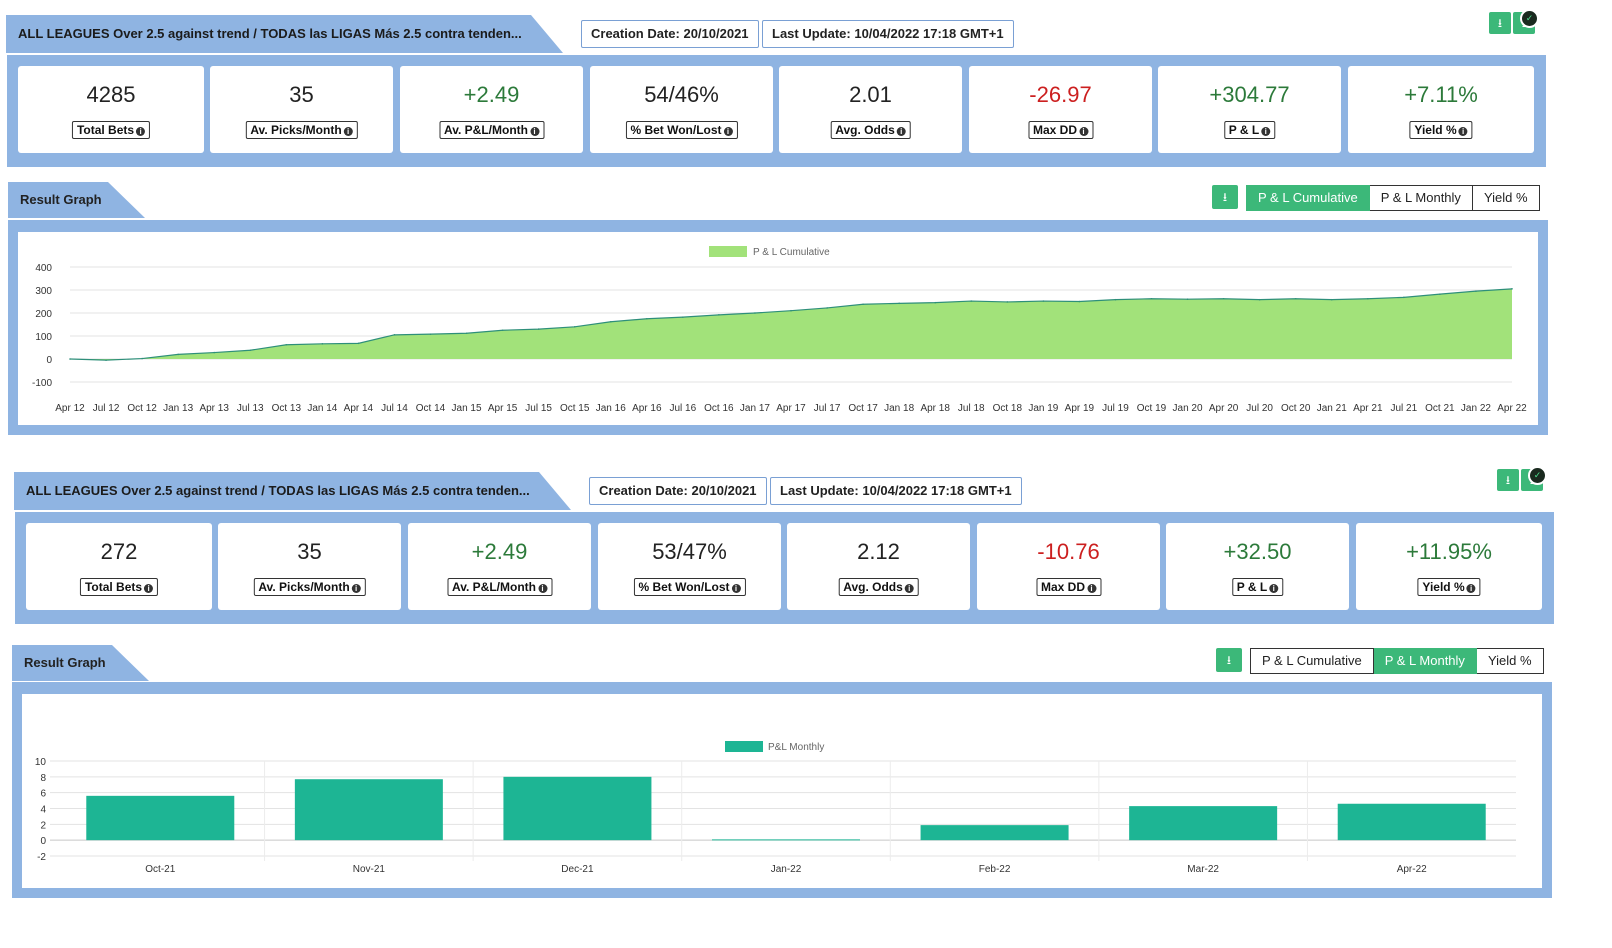  Describe the element at coordinates (870, 109) in the screenshot. I see `stat-card: 2.01 Avg. Odds i` at that location.